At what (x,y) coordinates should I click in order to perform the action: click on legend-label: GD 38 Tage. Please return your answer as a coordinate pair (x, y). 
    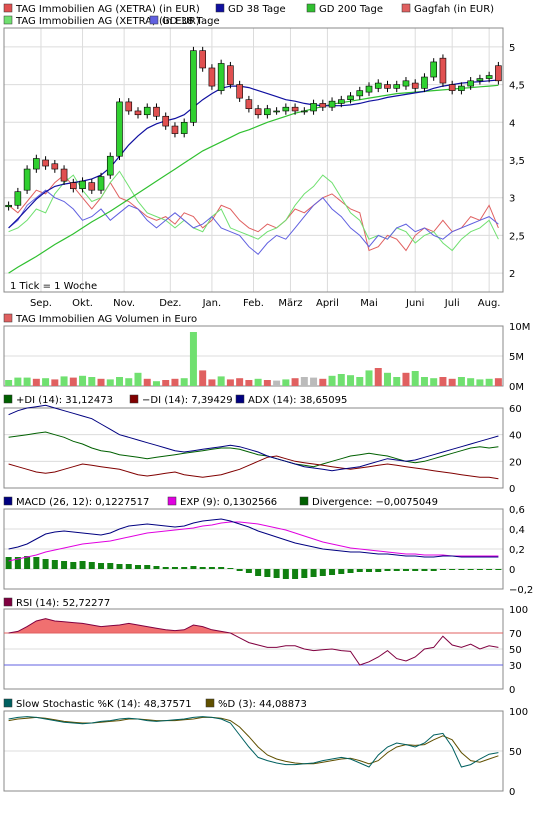
    Looking at the image, I should click on (257, 9).